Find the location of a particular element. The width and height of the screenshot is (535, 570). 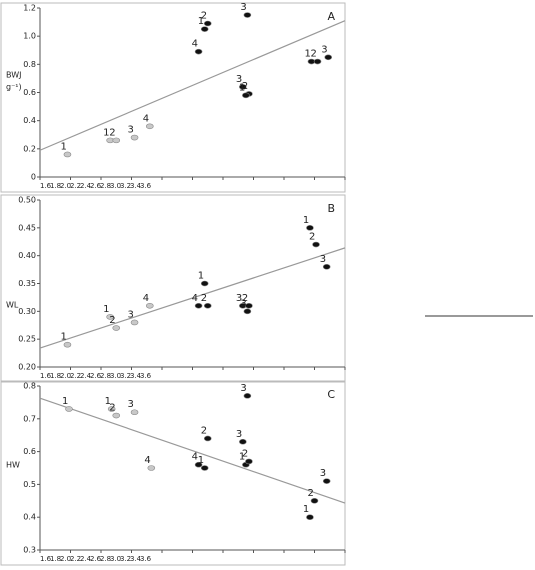

y-tick-label: 0.40 is located at coordinates (27, 255).